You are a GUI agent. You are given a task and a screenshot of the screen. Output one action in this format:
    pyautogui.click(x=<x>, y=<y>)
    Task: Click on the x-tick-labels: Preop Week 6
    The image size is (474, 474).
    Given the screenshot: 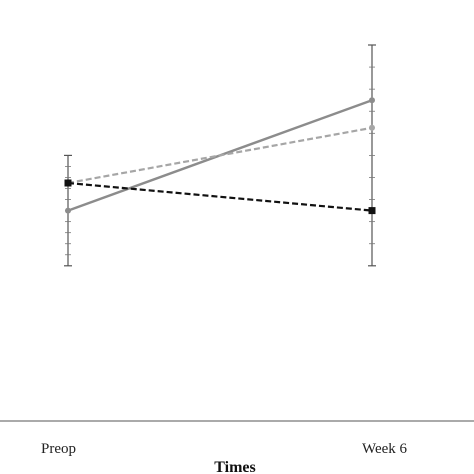 What is the action you would take?
    pyautogui.click(x=224, y=449)
    